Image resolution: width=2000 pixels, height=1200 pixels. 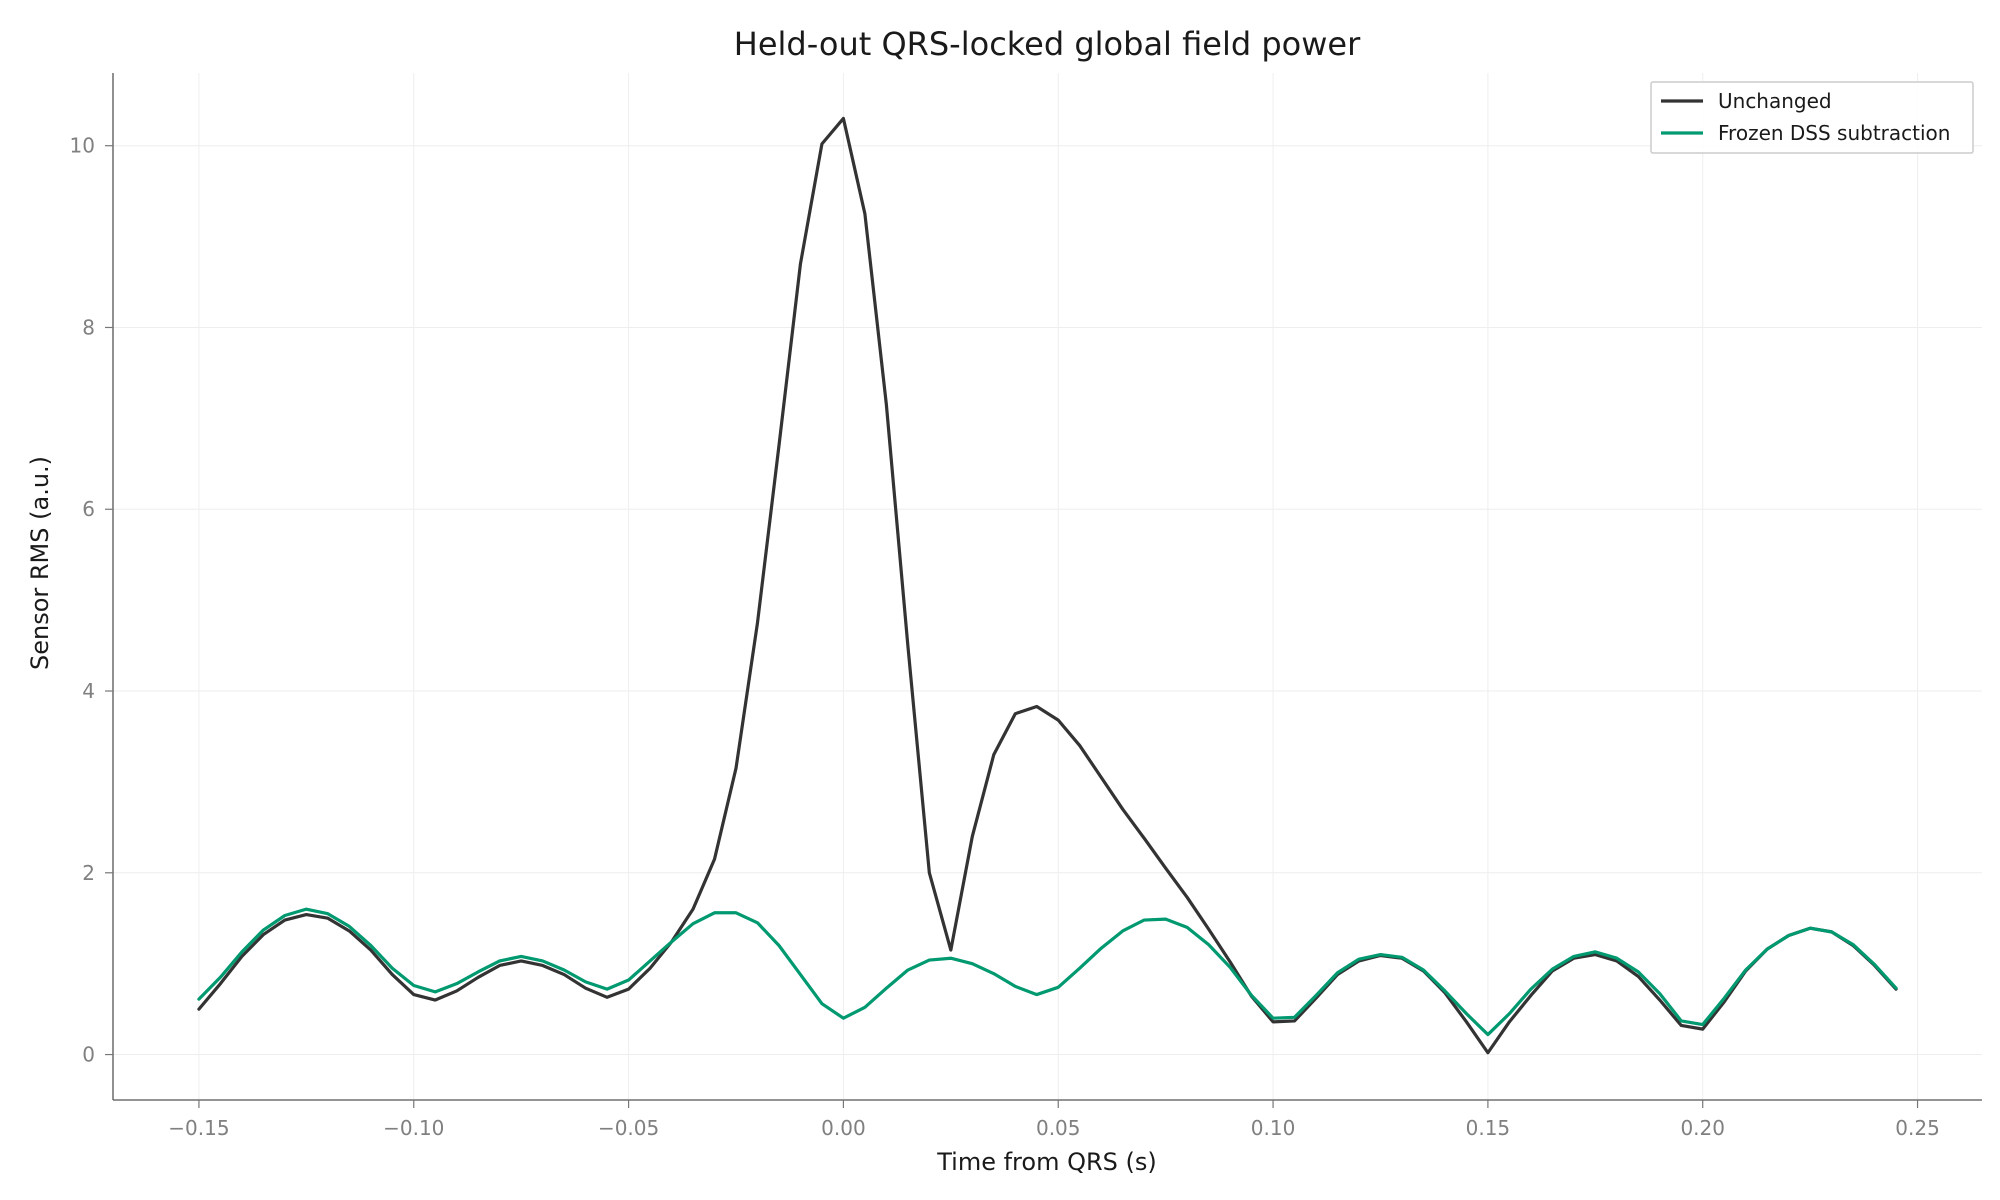 What do you see at coordinates (198, 1128) in the screenshot?
I see `x-tick-label: −0.15` at bounding box center [198, 1128].